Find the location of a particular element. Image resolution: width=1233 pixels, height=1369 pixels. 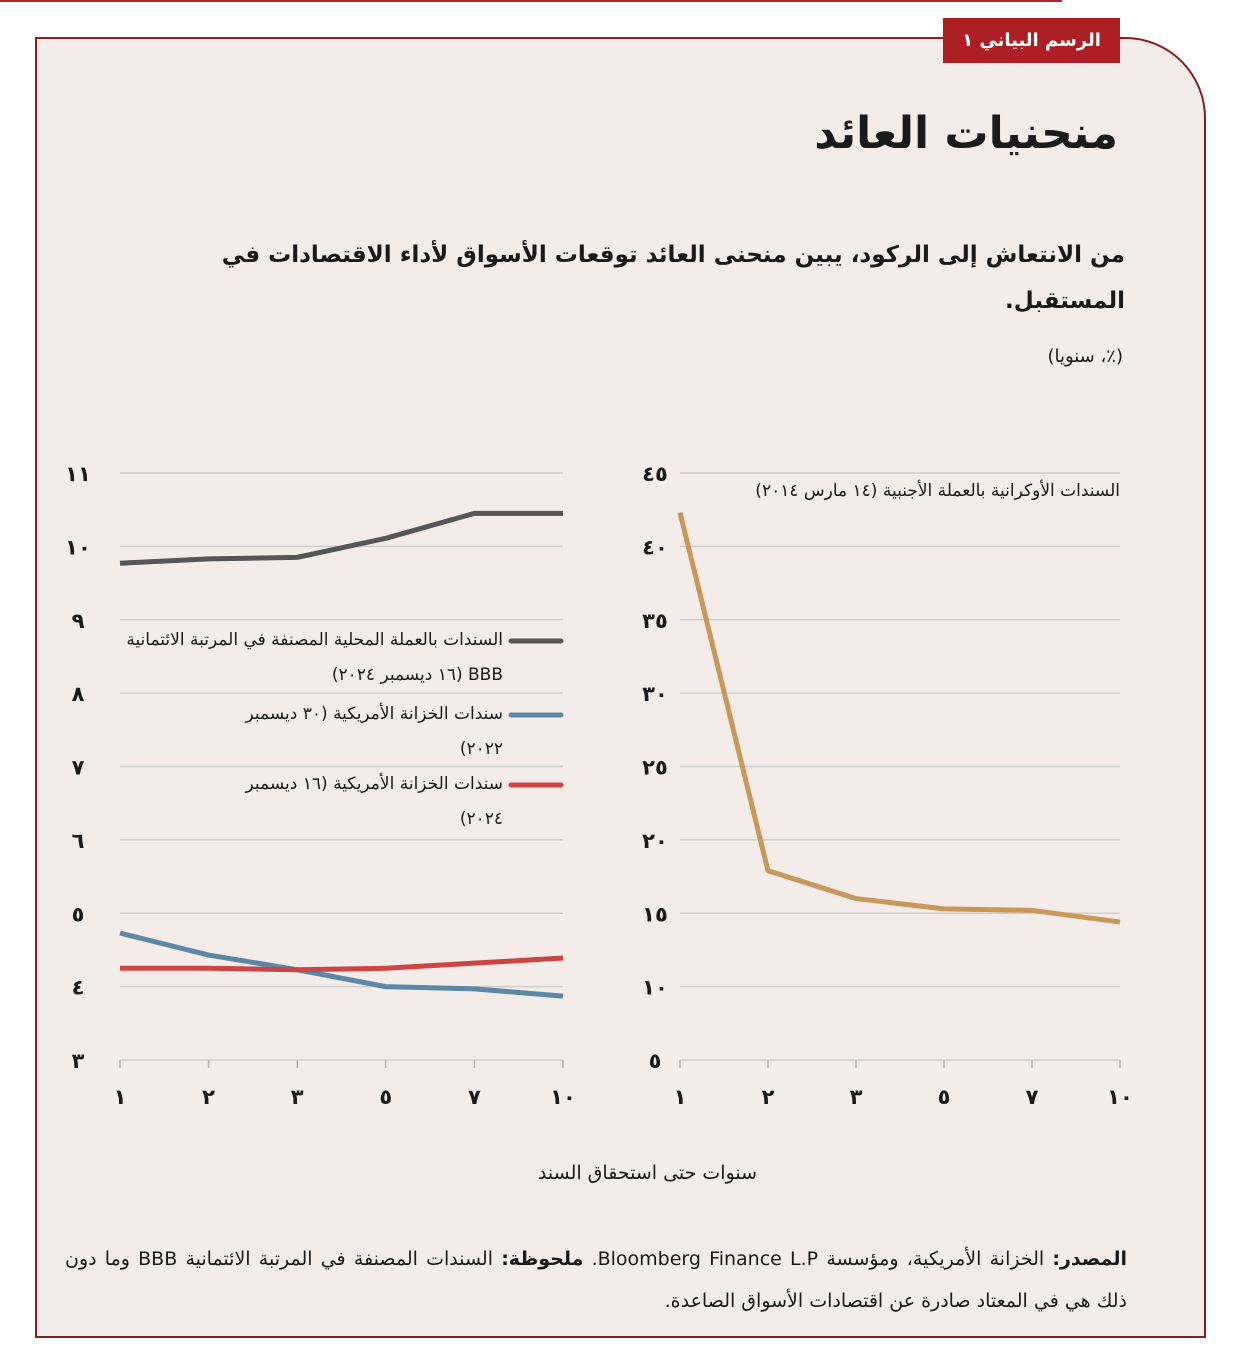

y-tick-label: ٣٠ is located at coordinates (655, 694).